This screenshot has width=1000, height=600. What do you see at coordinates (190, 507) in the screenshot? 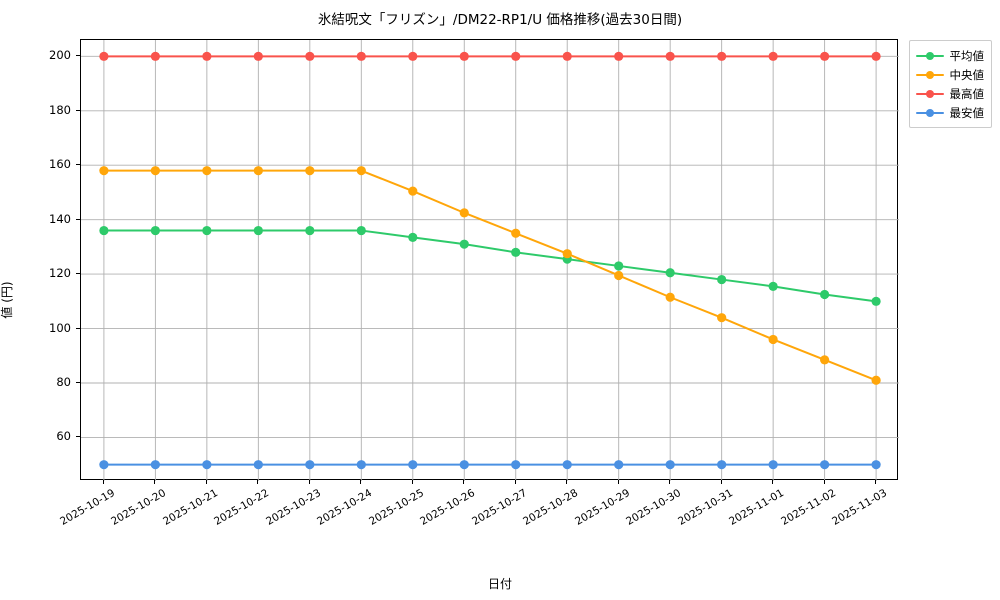
I see `x-tick-label: 2025-10-21` at bounding box center [190, 507].